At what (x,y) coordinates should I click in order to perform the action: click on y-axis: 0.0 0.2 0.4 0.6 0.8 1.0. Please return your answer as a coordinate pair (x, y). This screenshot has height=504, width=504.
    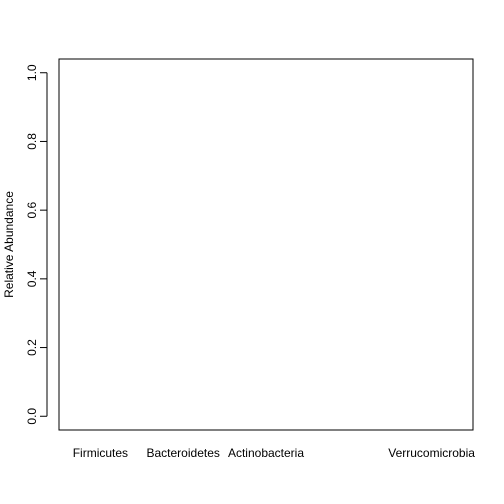
    Looking at the image, I should click on (36, 244).